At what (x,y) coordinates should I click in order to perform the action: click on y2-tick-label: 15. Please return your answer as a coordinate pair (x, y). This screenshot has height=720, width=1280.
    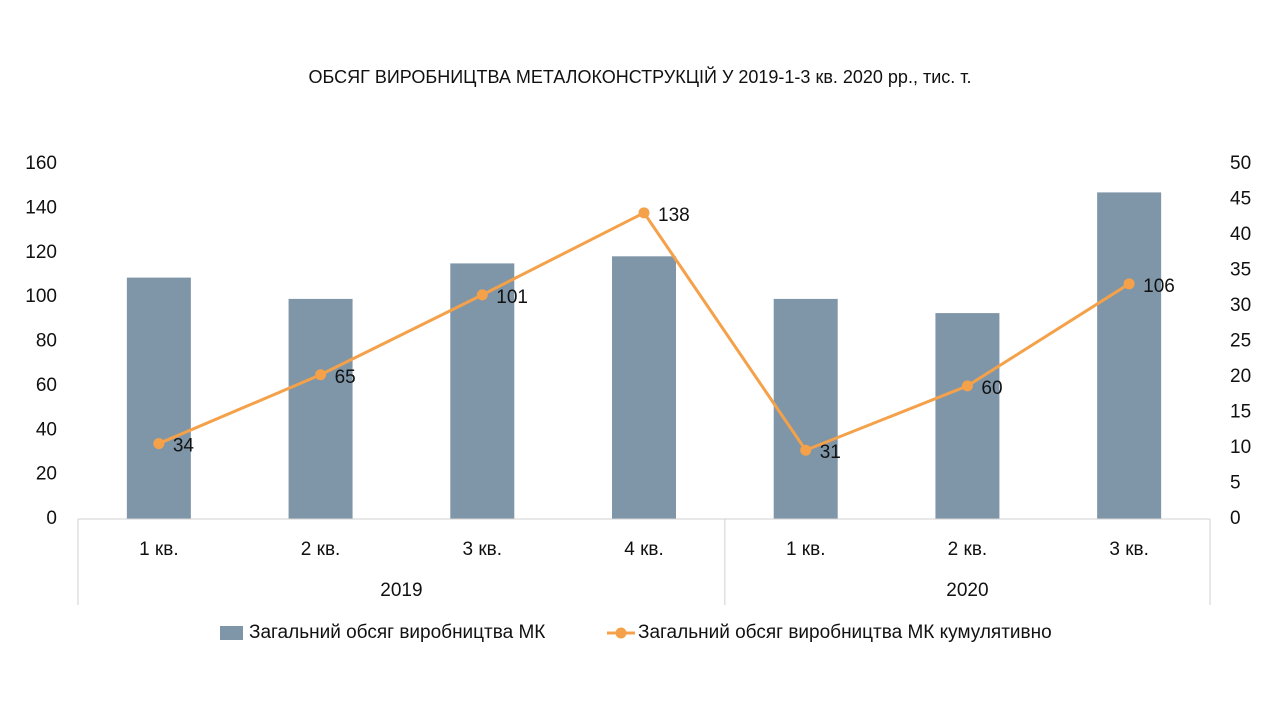
    Looking at the image, I should click on (1240, 412).